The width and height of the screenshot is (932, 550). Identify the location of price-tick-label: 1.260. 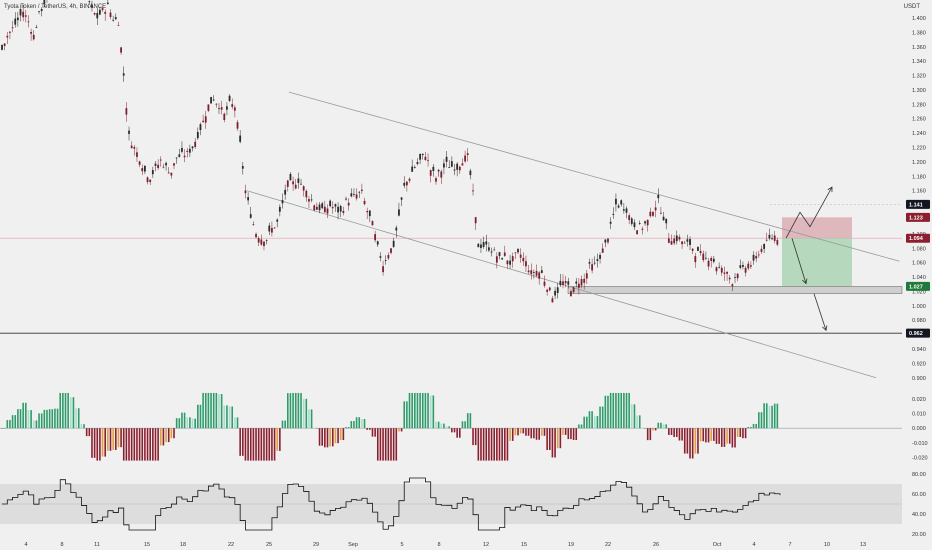
(919, 120).